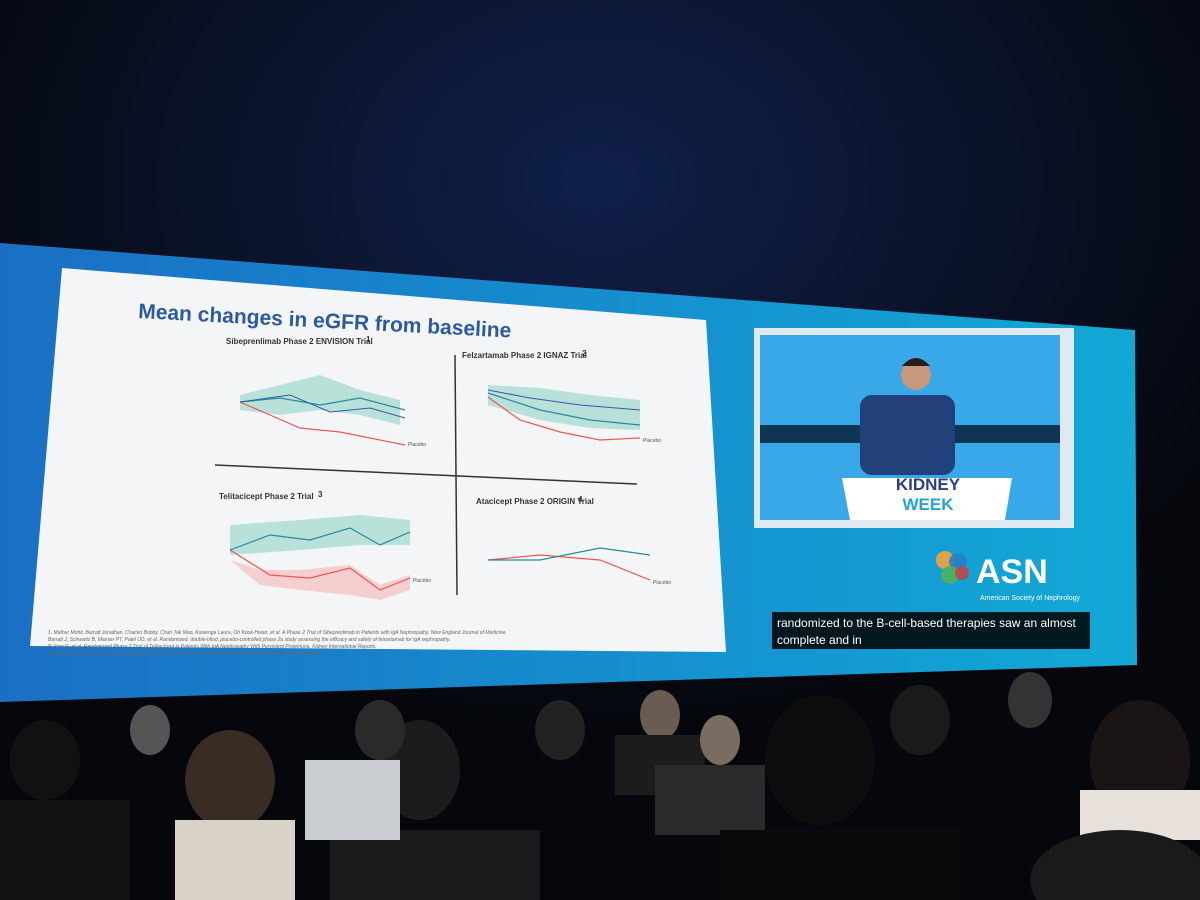  I want to click on caption-line: complete and in, so click(819, 640).